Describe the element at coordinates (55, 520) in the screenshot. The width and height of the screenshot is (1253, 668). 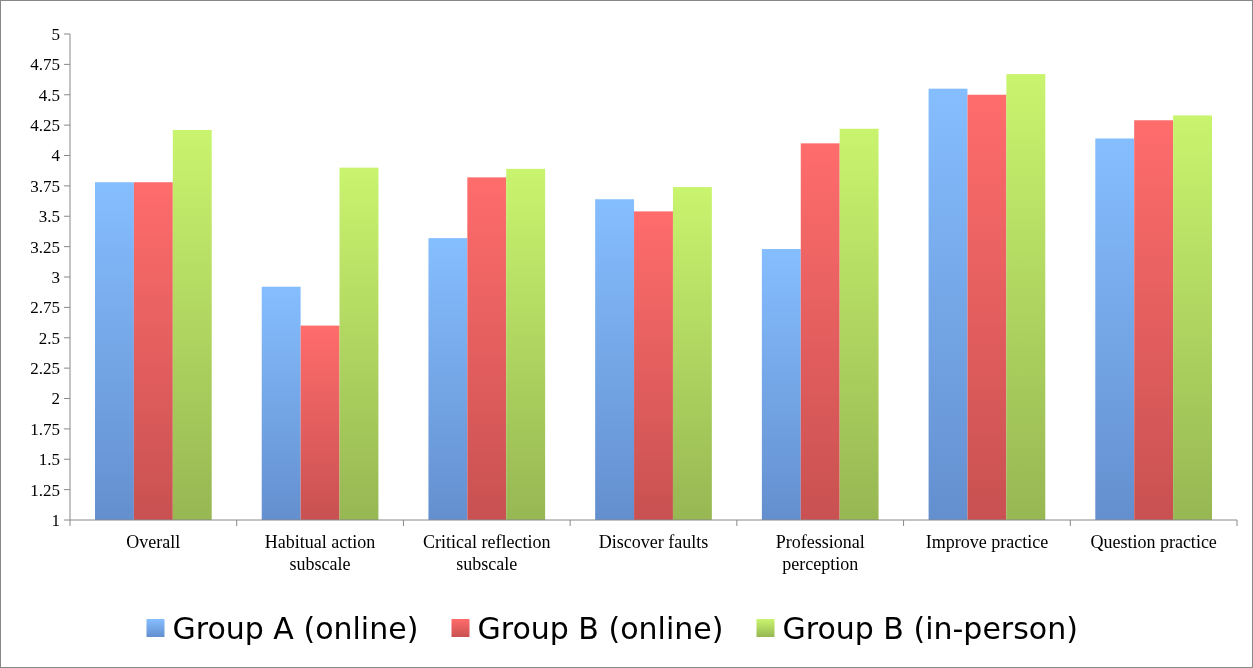
I see `y-tick-label: 1` at that location.